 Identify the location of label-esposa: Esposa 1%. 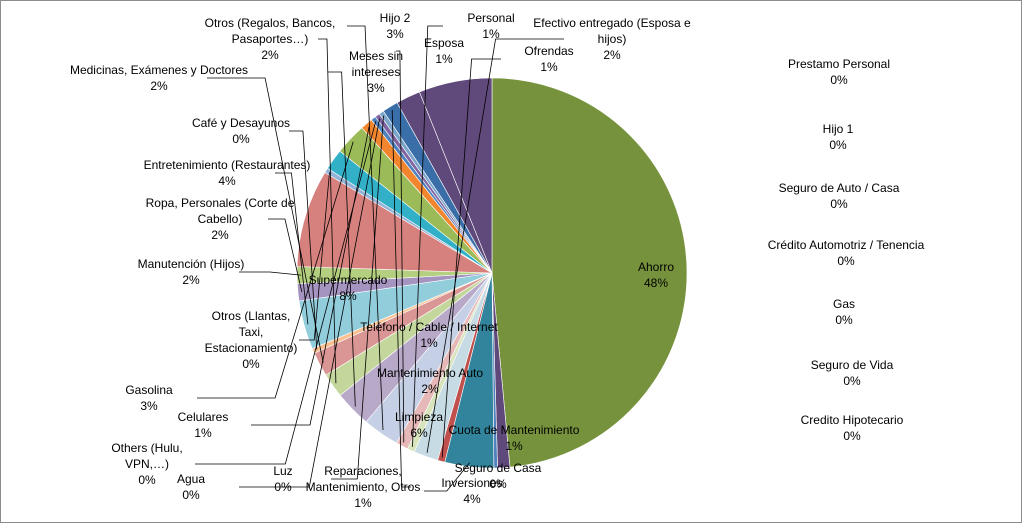
(444, 51).